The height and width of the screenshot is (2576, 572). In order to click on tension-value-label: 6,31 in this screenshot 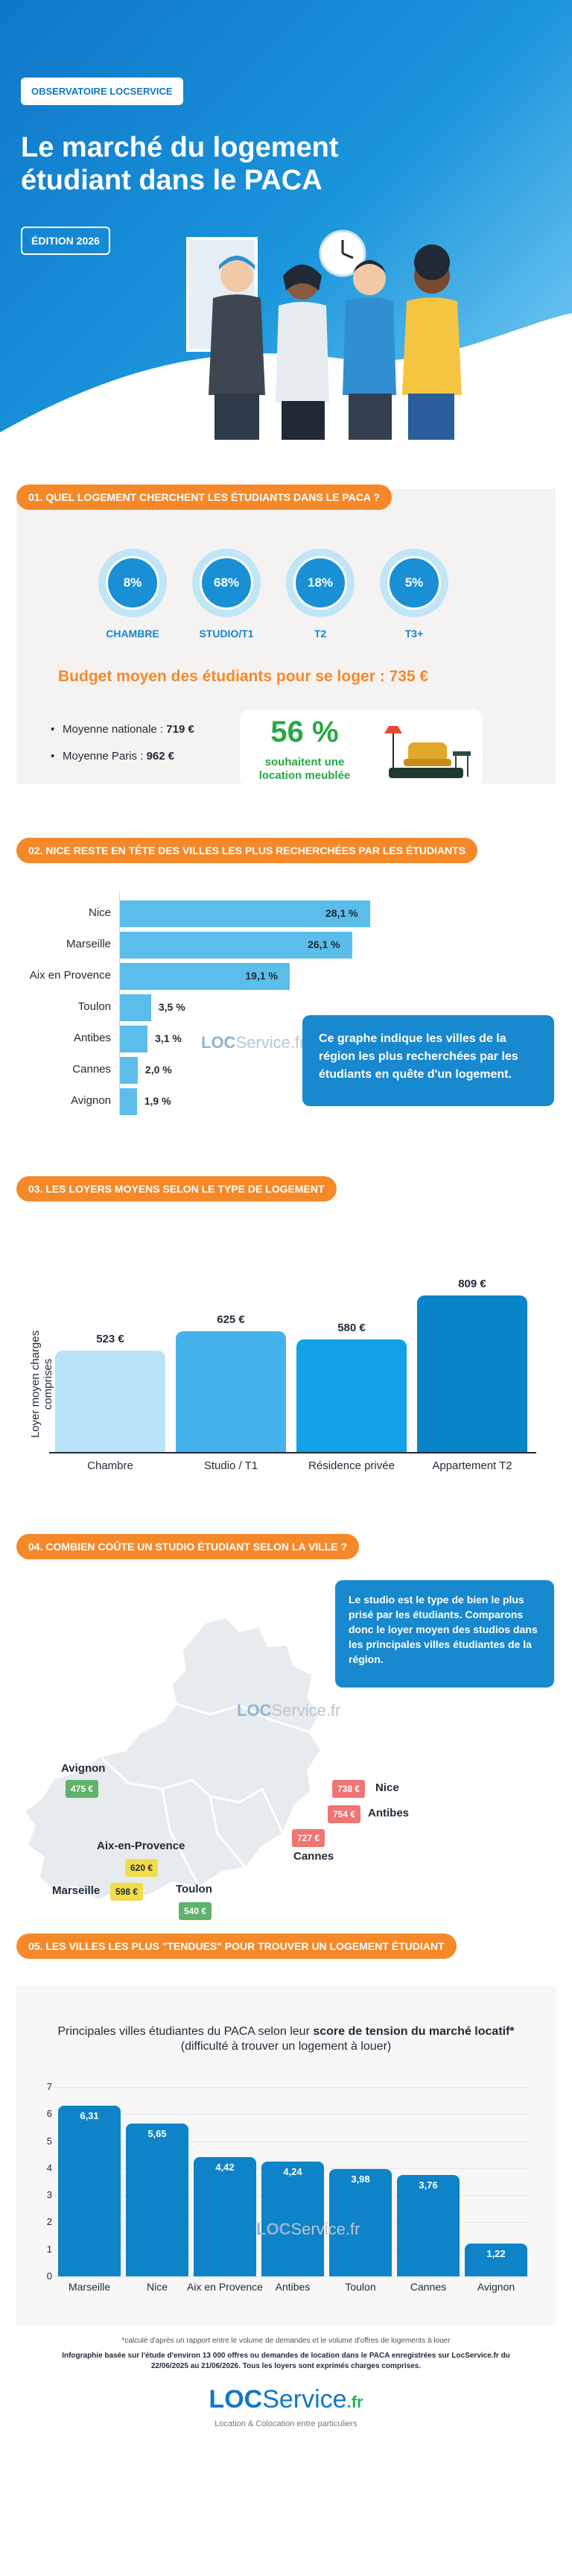, I will do `click(89, 2115)`.